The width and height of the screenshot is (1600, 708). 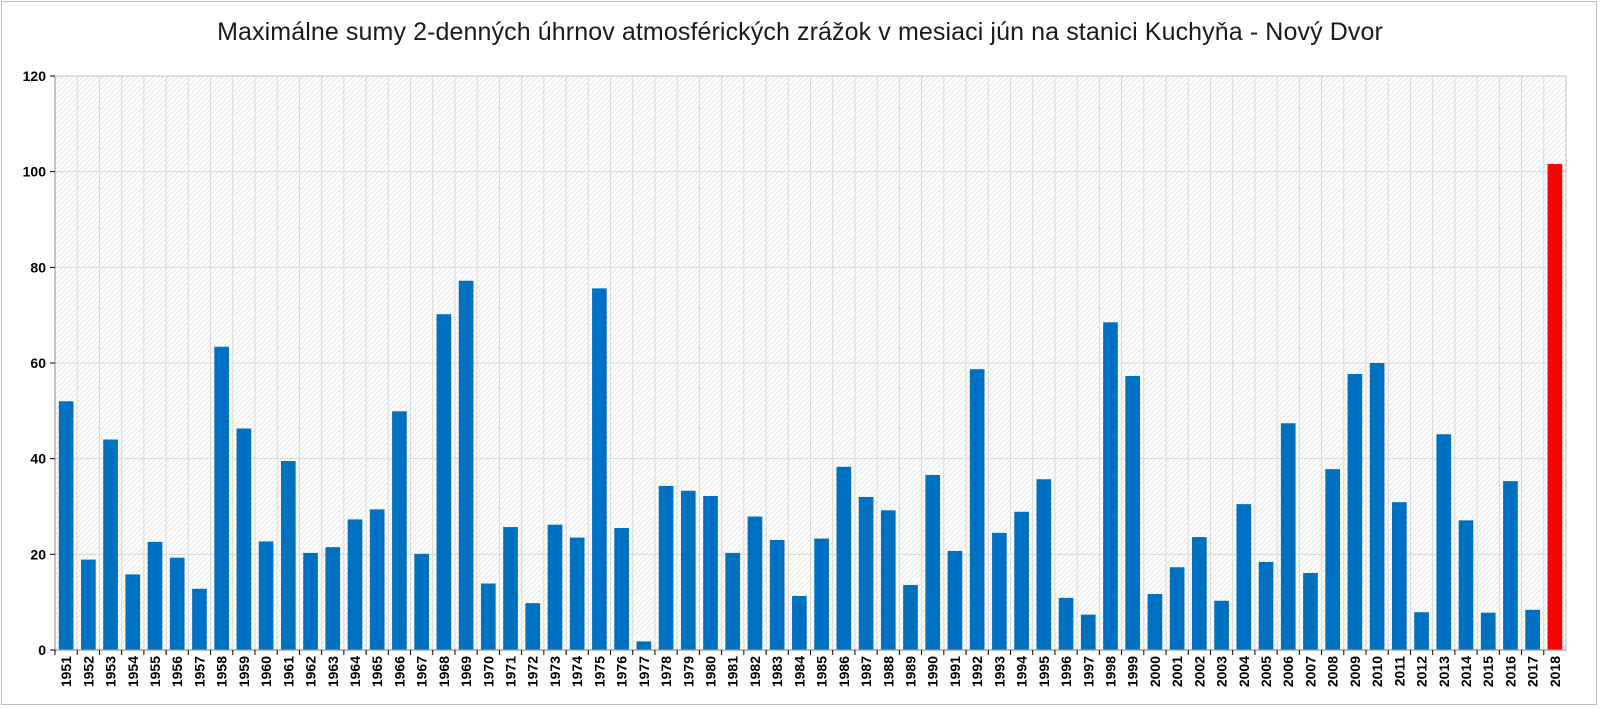 I want to click on bar-1996, so click(x=1066, y=623).